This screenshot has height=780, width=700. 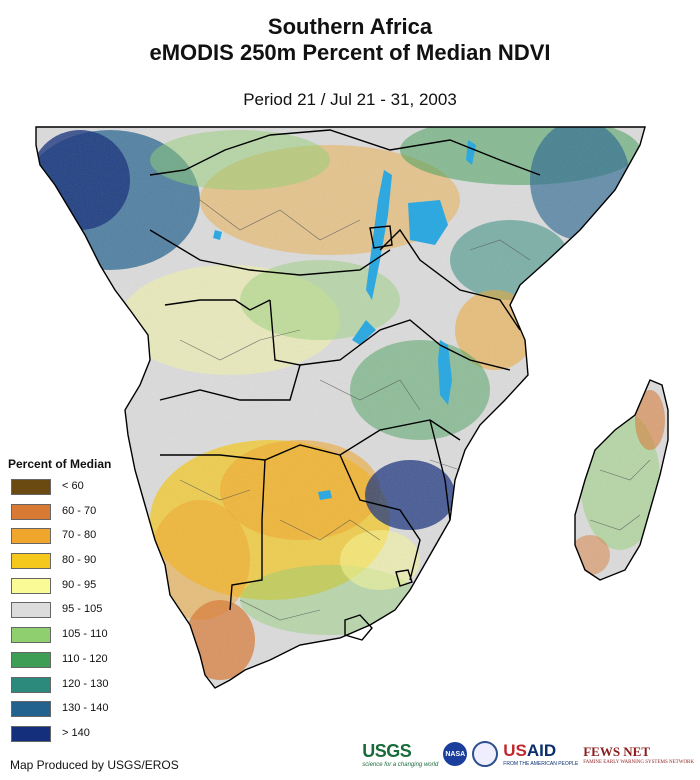 I want to click on legend-item: < 60, so click(x=83, y=489).